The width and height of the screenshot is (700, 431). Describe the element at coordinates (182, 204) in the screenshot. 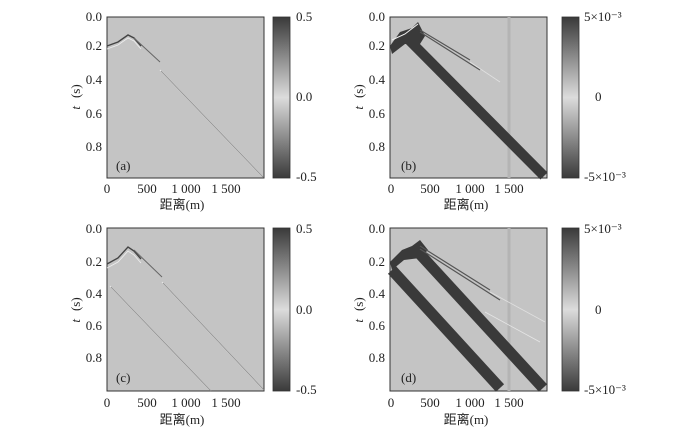

I see `panel-a-xlabel: 距离(m)` at that location.